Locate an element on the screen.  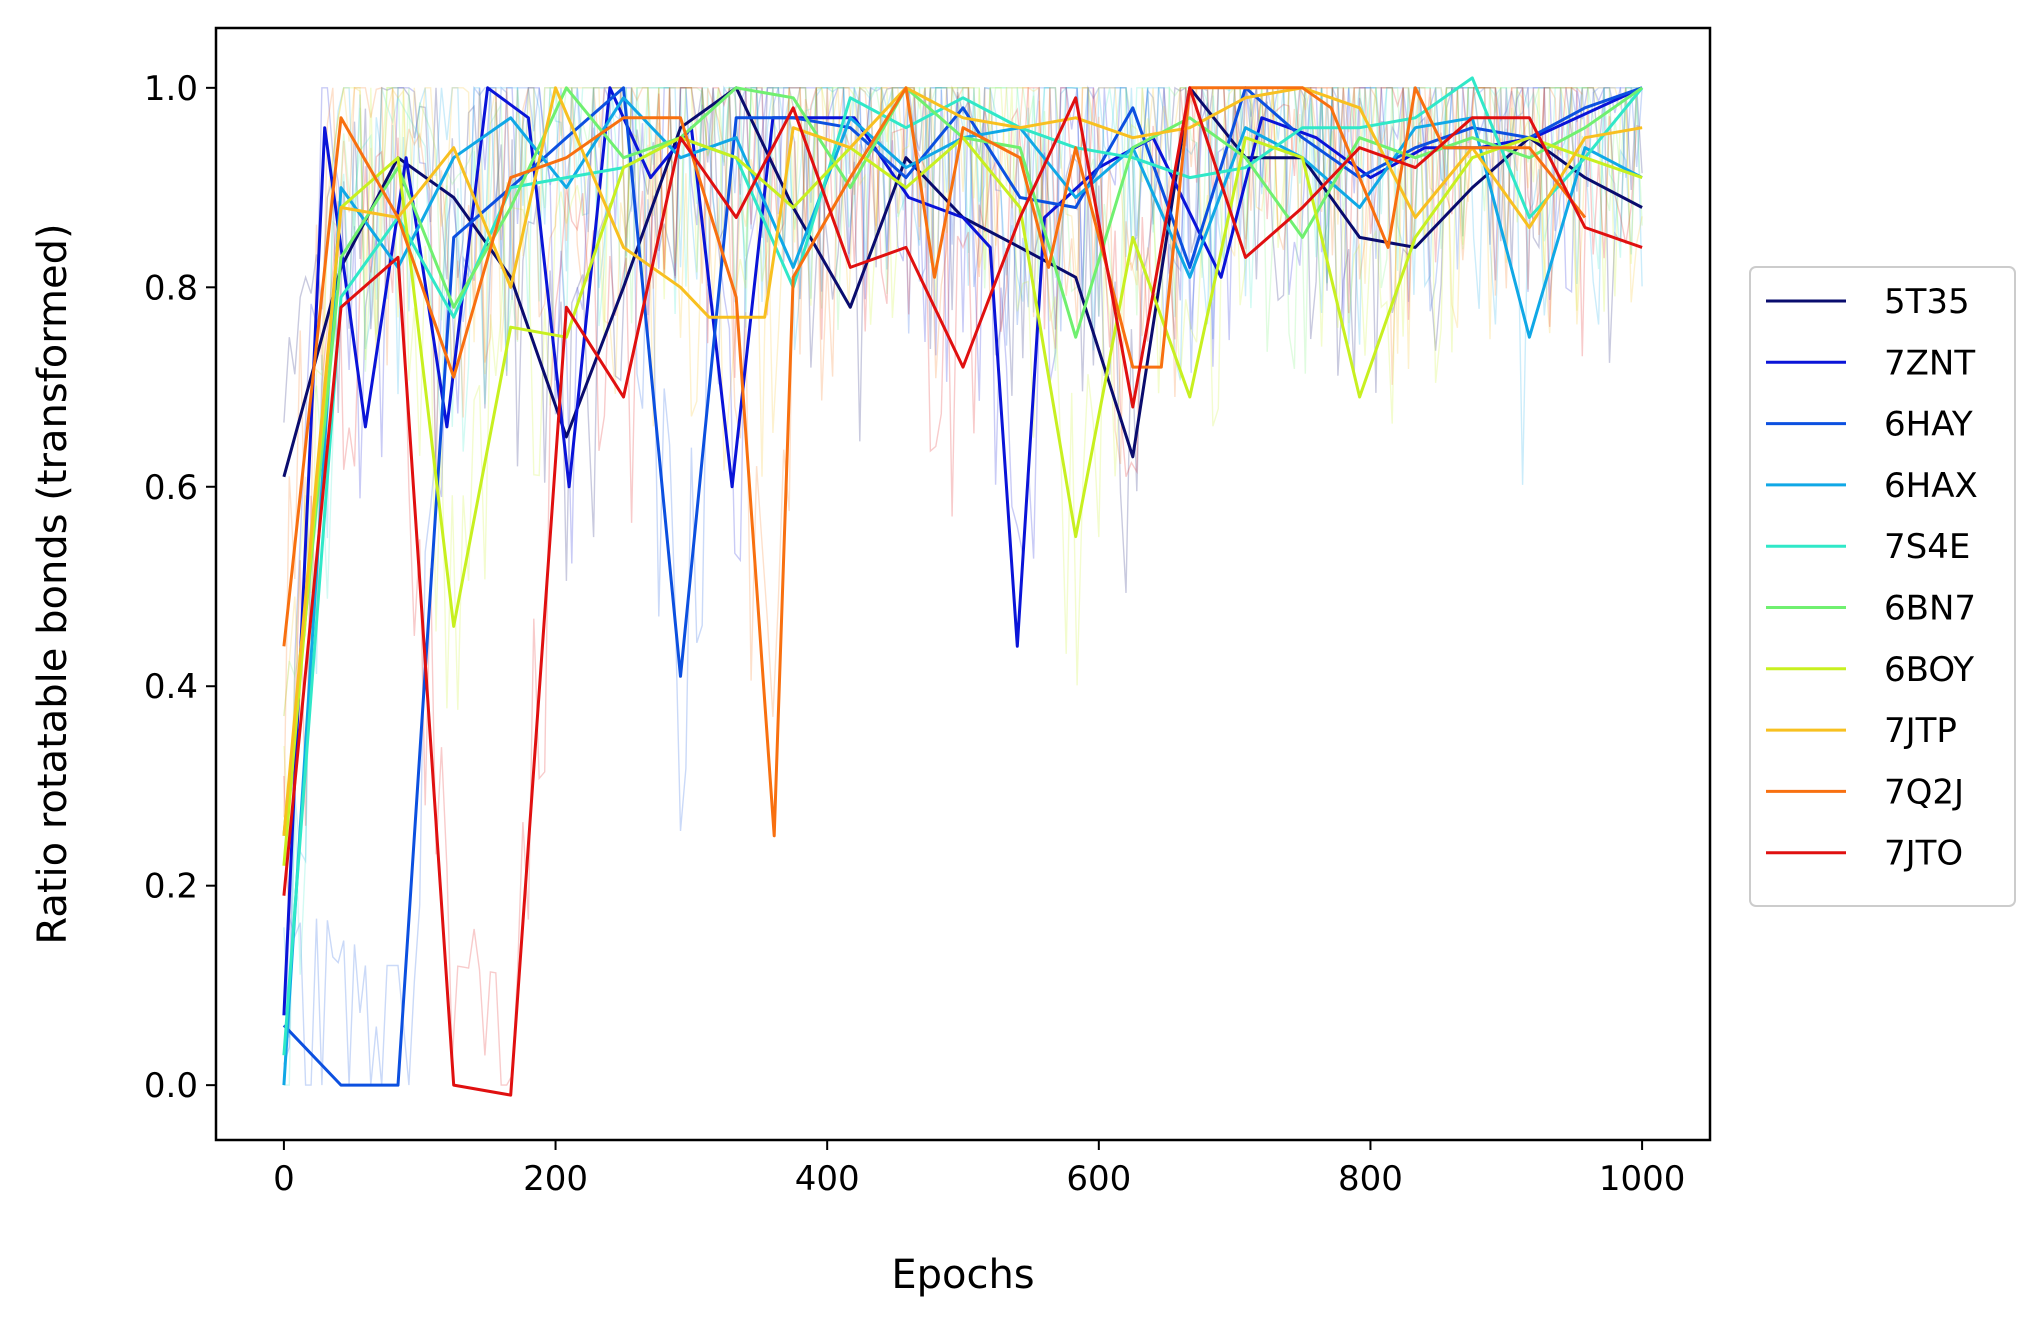
y-tick-label: 1.0 is located at coordinates (171, 89).